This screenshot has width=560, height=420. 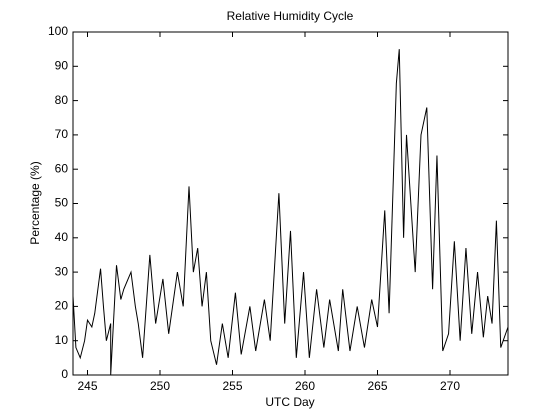 I want to click on x-tick-label: 255, so click(x=232, y=386).